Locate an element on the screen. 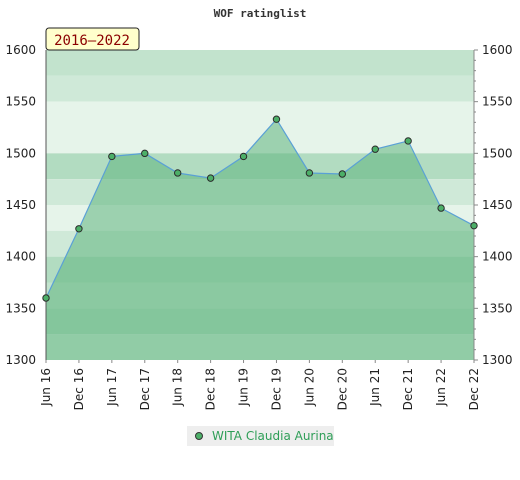 This screenshot has width=520, height=480. x-tick-label: Dec 22 is located at coordinates (474, 389).